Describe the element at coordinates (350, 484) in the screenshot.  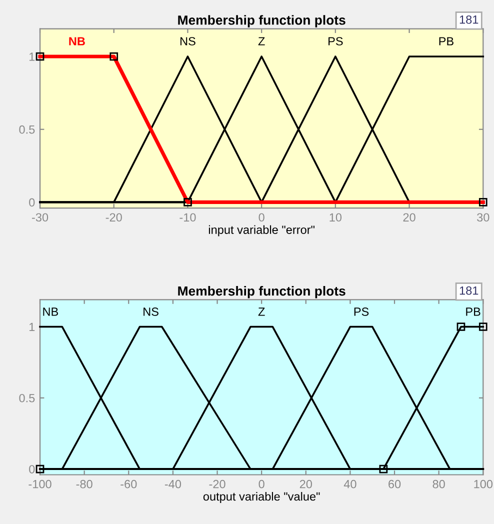
I see `x-tick-label: 40` at that location.